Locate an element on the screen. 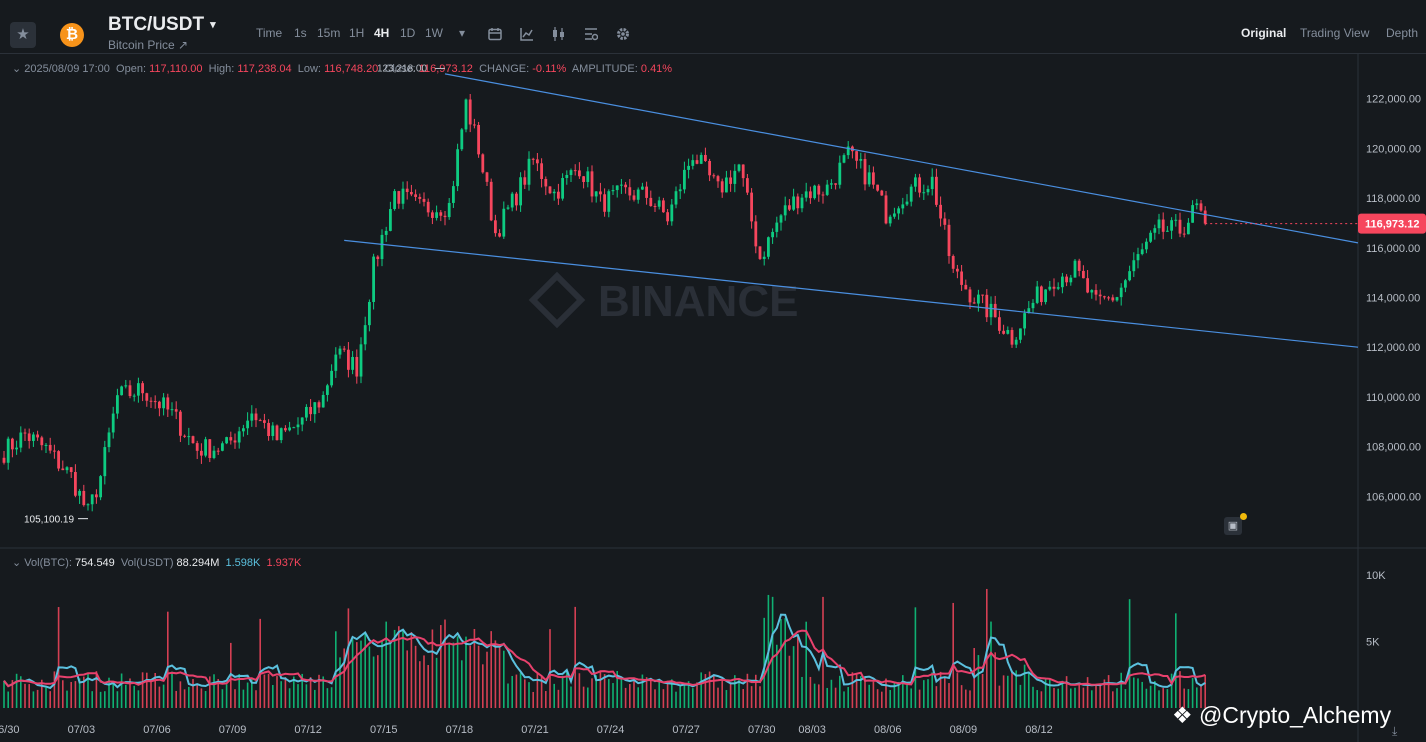 This screenshot has width=1426, height=742. more-timeframes-chevron-icon: ▾ is located at coordinates (462, 33).